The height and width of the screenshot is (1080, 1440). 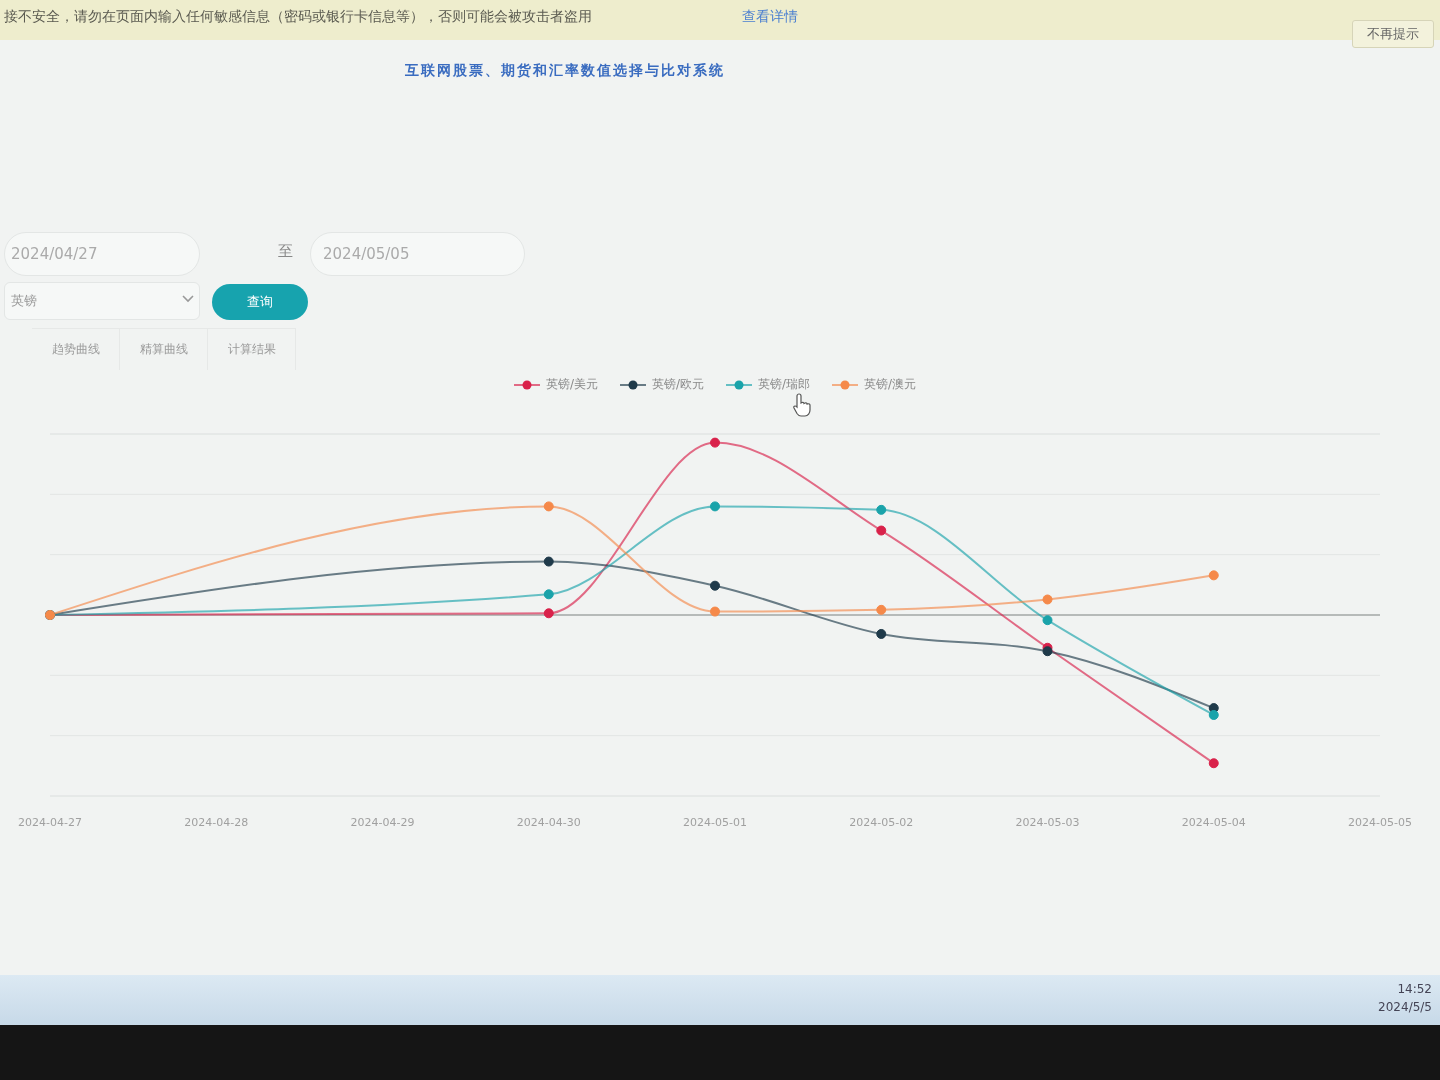 What do you see at coordinates (102, 254) in the screenshot?
I see `text: 2024/04/27` at bounding box center [102, 254].